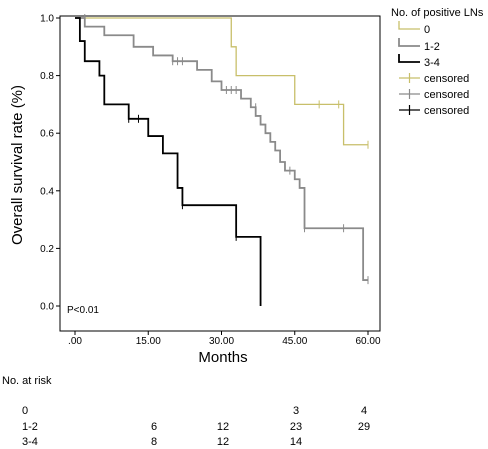  What do you see at coordinates (75, 341) in the screenshot?
I see `x-tick-label: .00` at bounding box center [75, 341].